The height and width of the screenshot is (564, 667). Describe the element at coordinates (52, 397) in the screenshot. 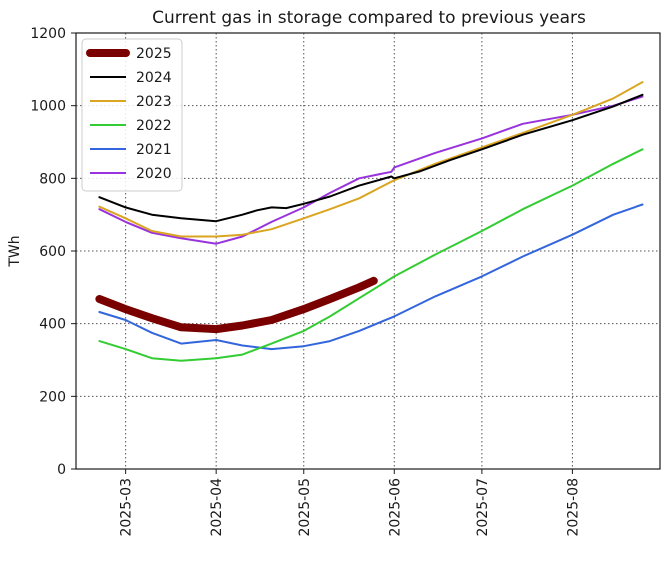

I see `y-tick-label: 200` at that location.